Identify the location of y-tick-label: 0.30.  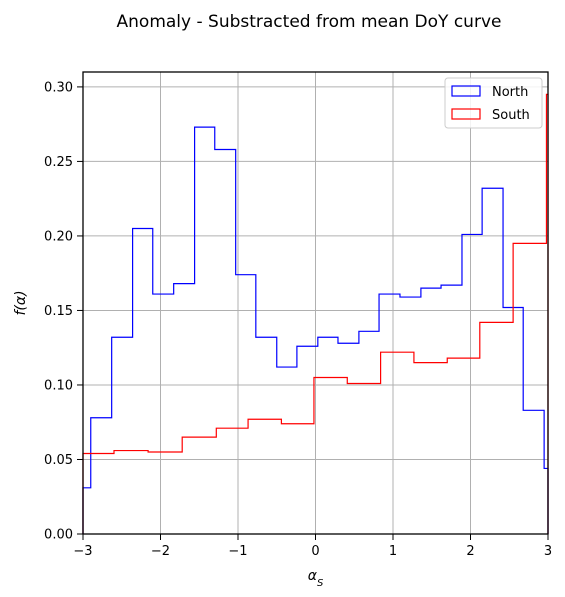
(58, 87).